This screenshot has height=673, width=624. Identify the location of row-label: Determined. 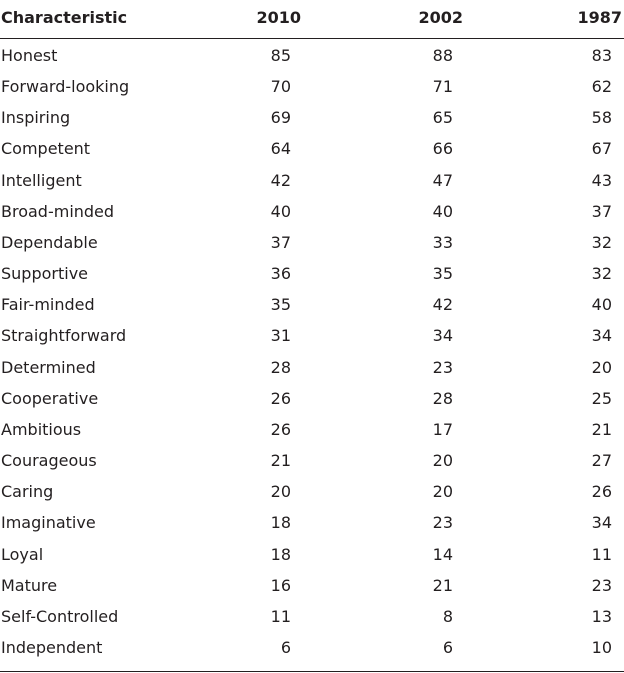
(48, 367).